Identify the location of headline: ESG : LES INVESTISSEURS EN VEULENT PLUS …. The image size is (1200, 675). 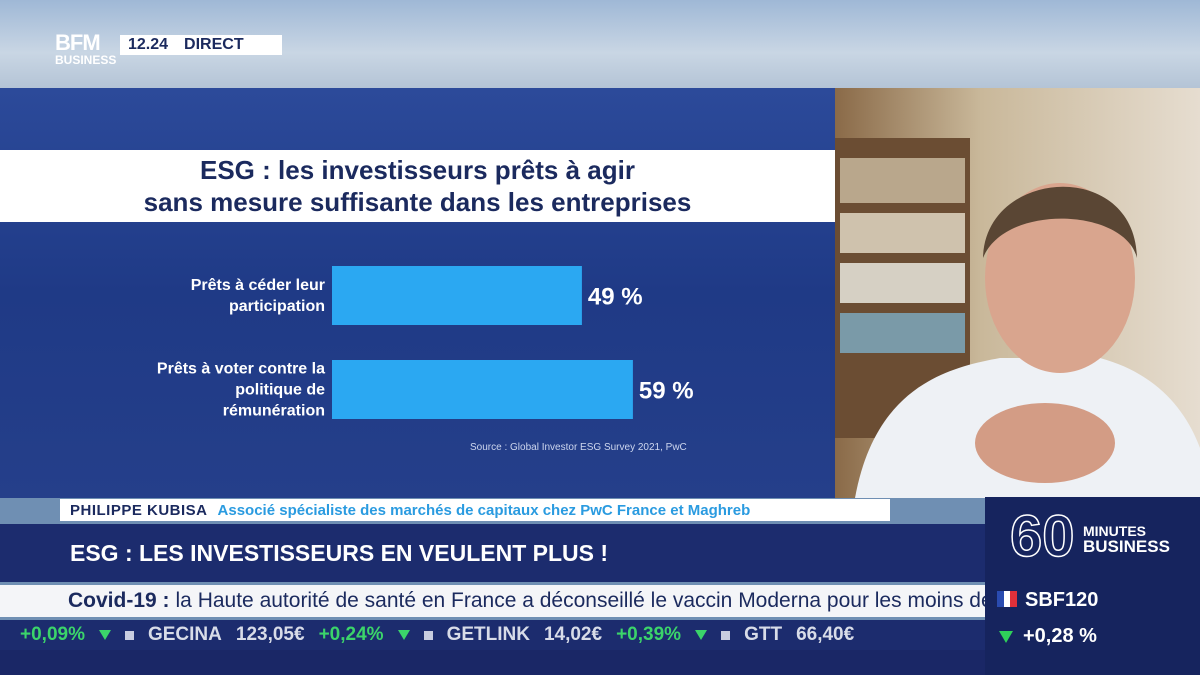
(339, 553).